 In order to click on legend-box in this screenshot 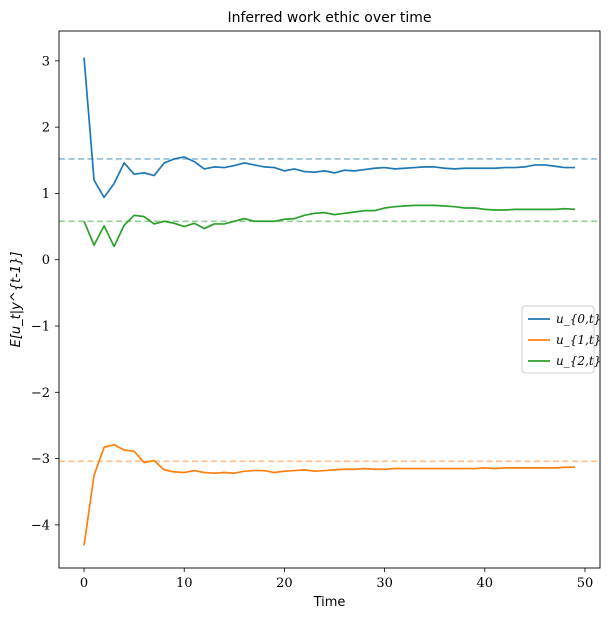, I will do `click(558, 339)`.